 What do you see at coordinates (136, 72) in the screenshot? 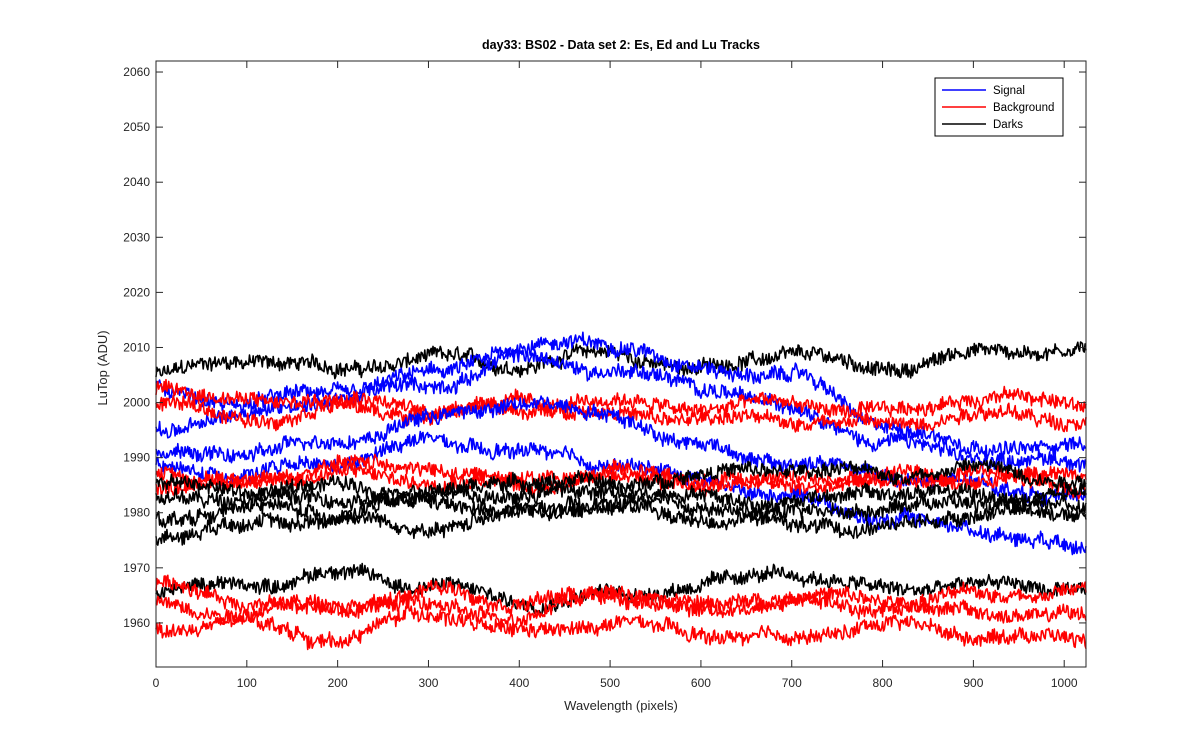
I see `y-tick-label: 2060` at bounding box center [136, 72].